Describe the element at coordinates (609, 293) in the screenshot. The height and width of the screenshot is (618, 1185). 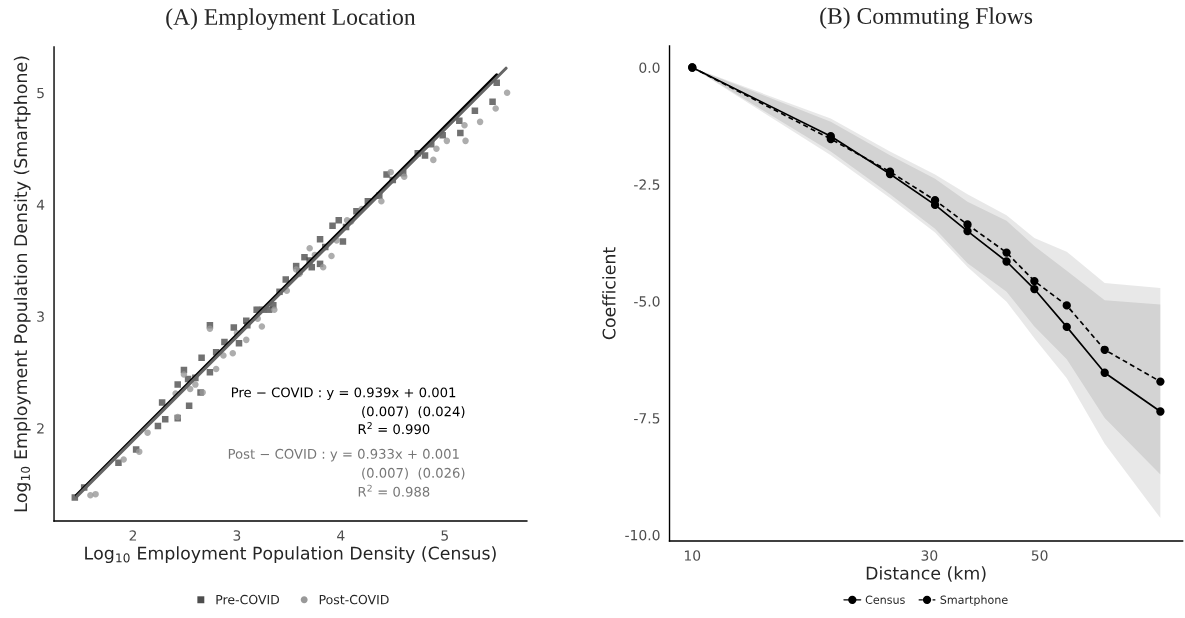
I see `y-axis-title: Coefficient` at that location.